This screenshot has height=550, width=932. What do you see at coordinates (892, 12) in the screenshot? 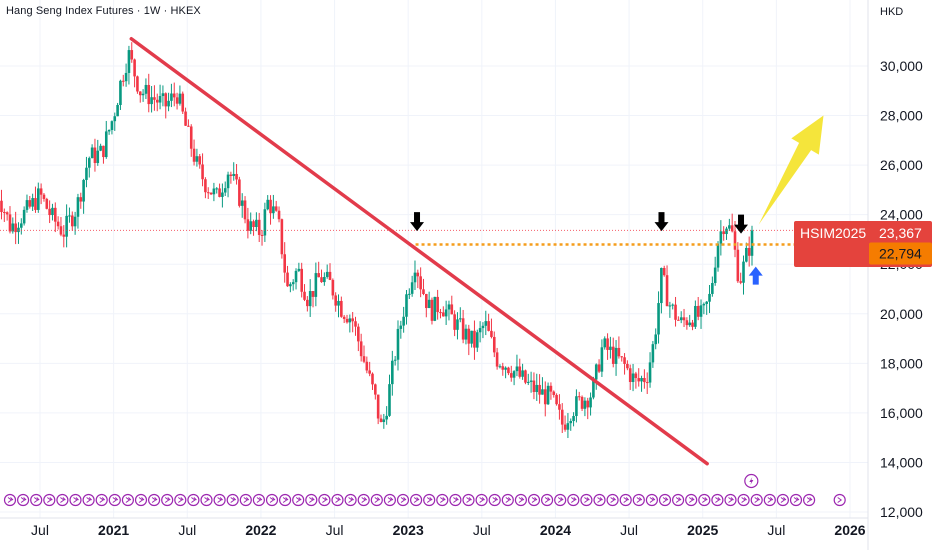
I see `currency-label: HKD` at bounding box center [892, 12].